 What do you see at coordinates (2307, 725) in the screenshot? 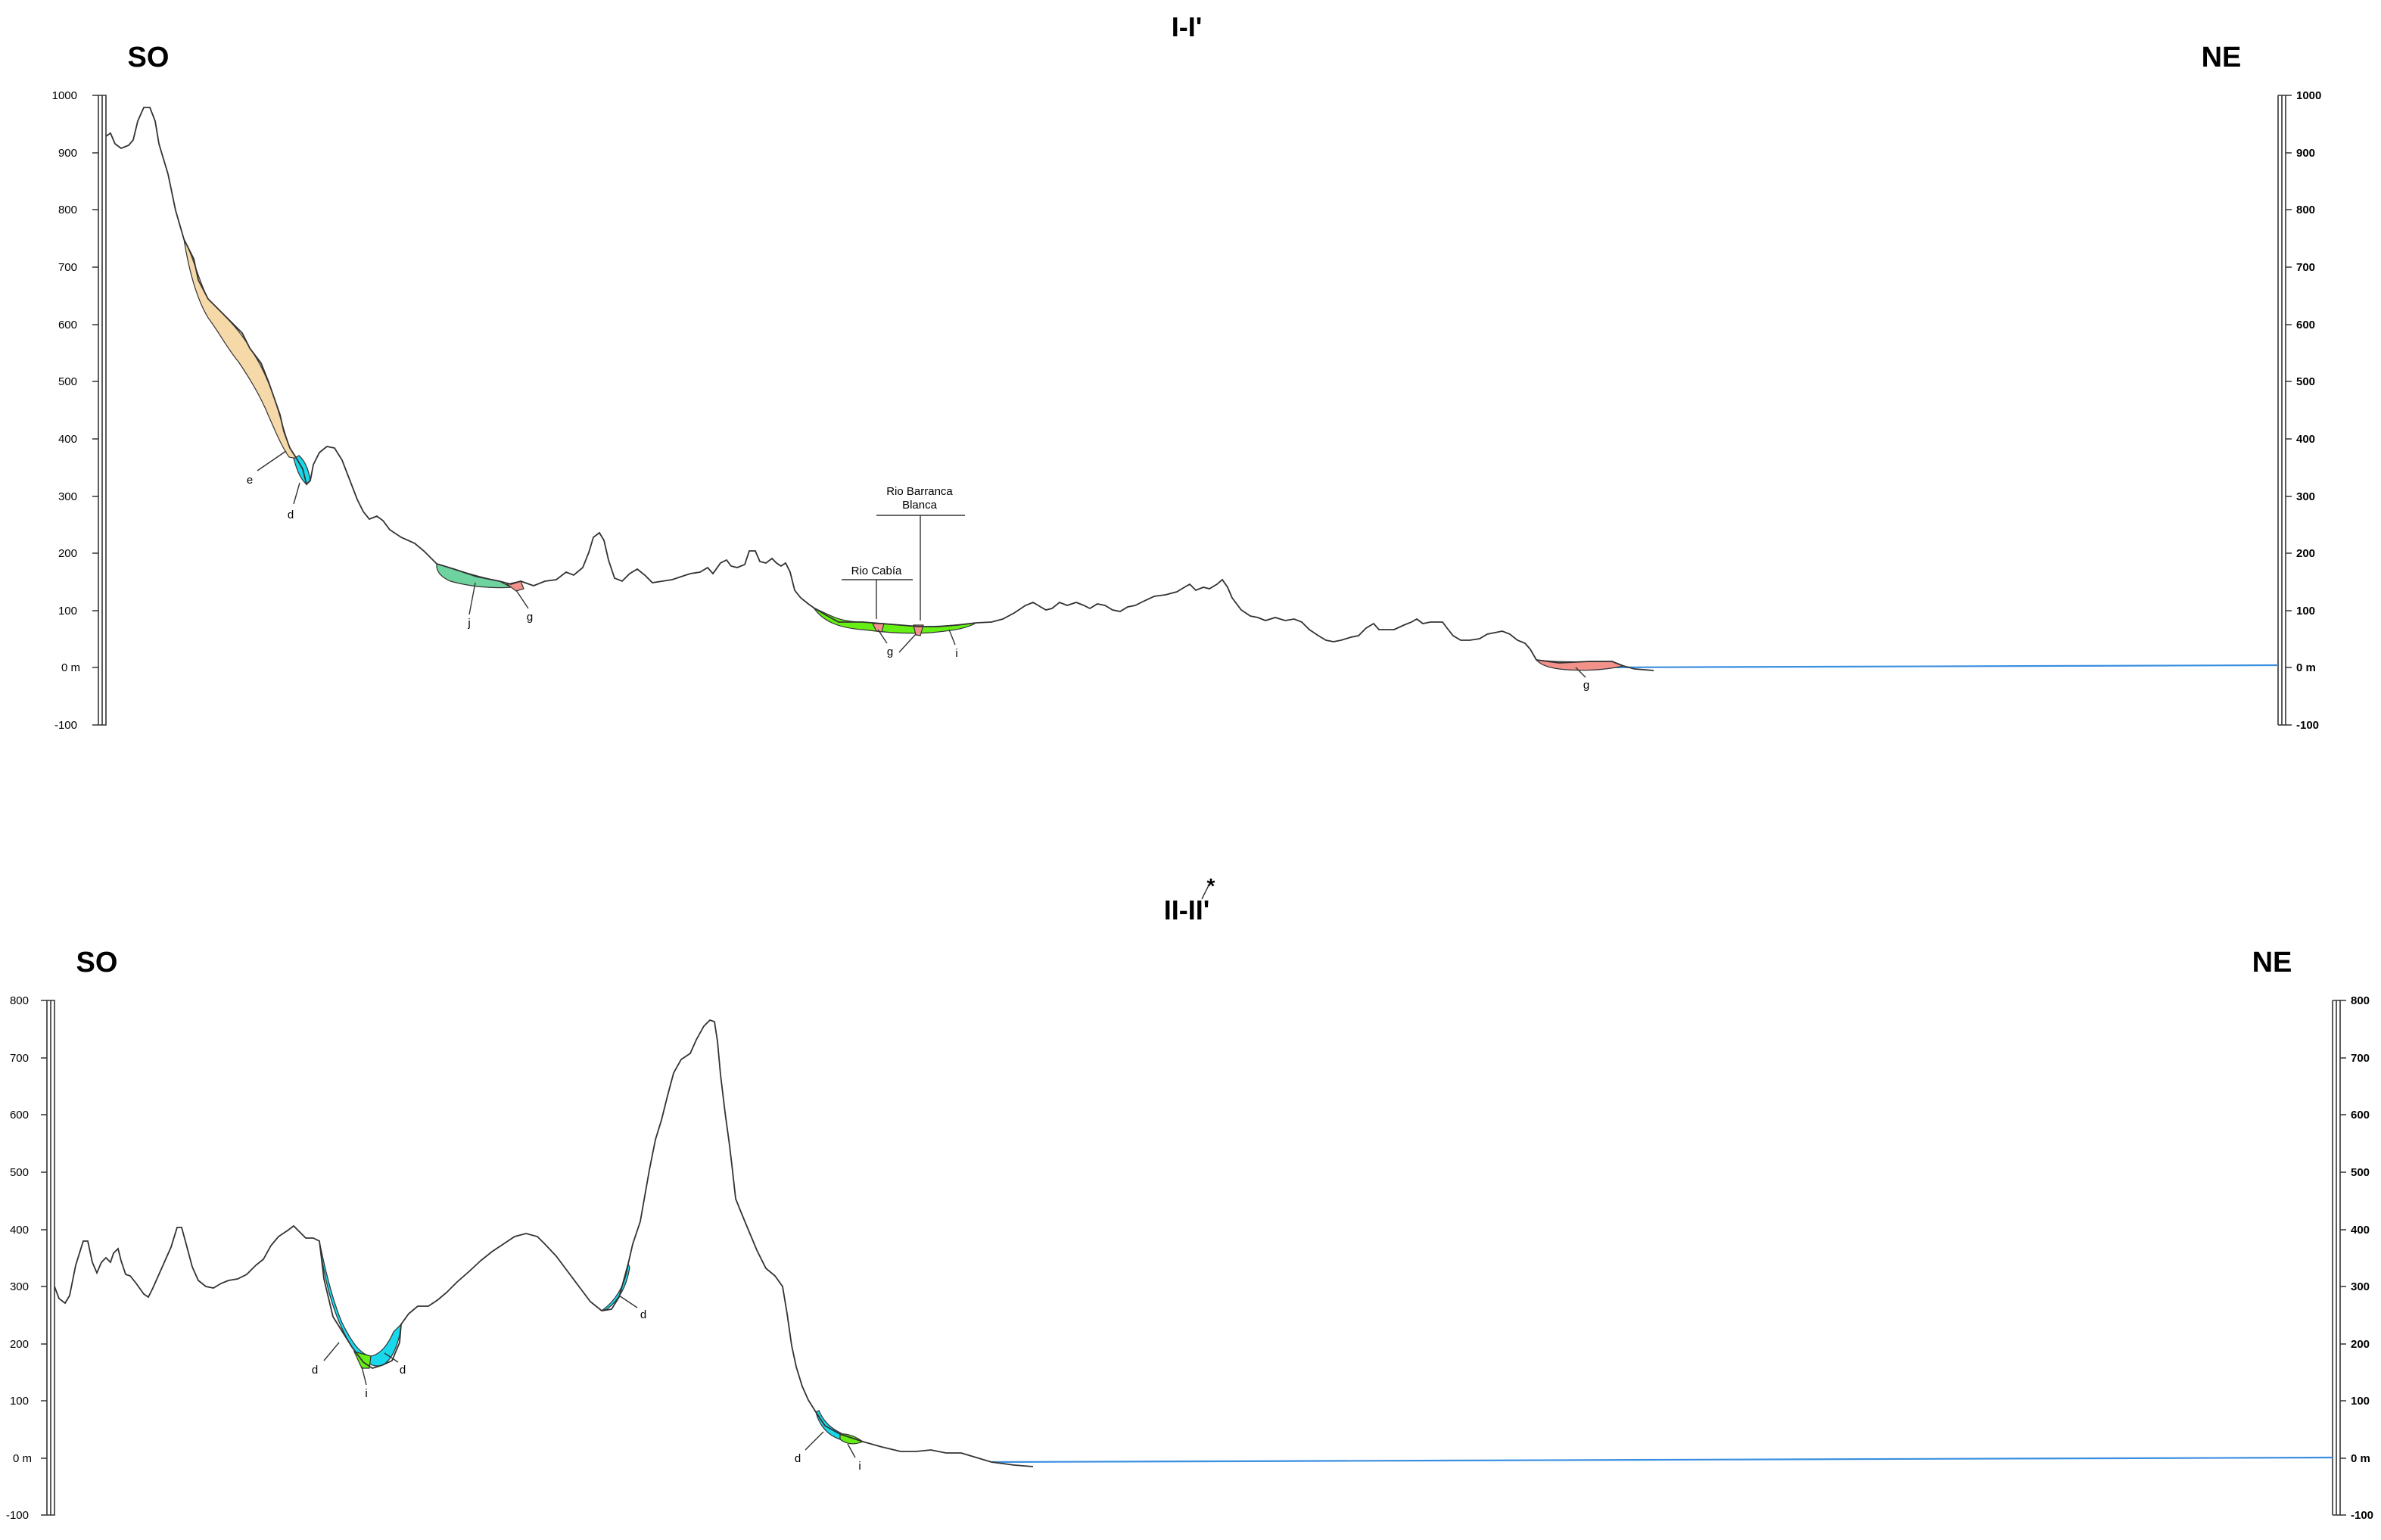
I see `s1-right-tick: -100` at bounding box center [2307, 725].